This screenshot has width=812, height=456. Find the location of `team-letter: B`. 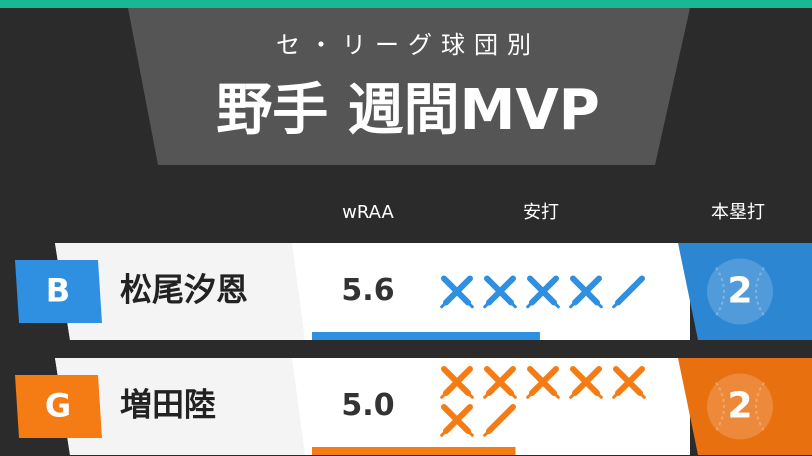

team-letter: B is located at coordinates (58, 291).